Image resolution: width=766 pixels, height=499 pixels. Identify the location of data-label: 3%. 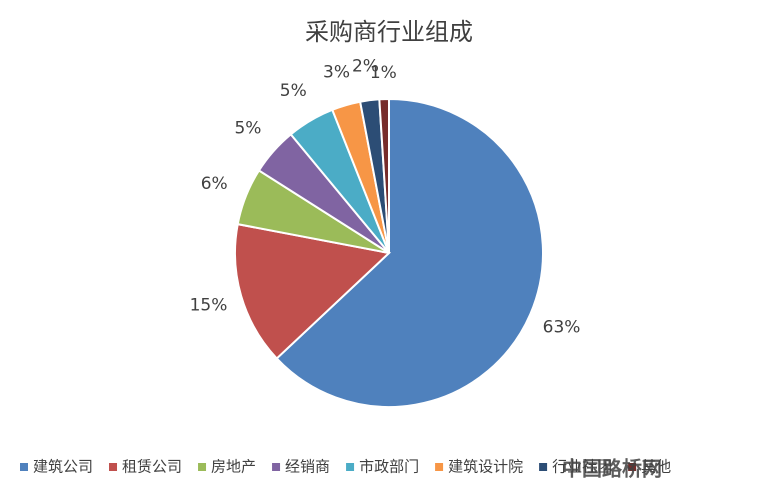
(336, 72).